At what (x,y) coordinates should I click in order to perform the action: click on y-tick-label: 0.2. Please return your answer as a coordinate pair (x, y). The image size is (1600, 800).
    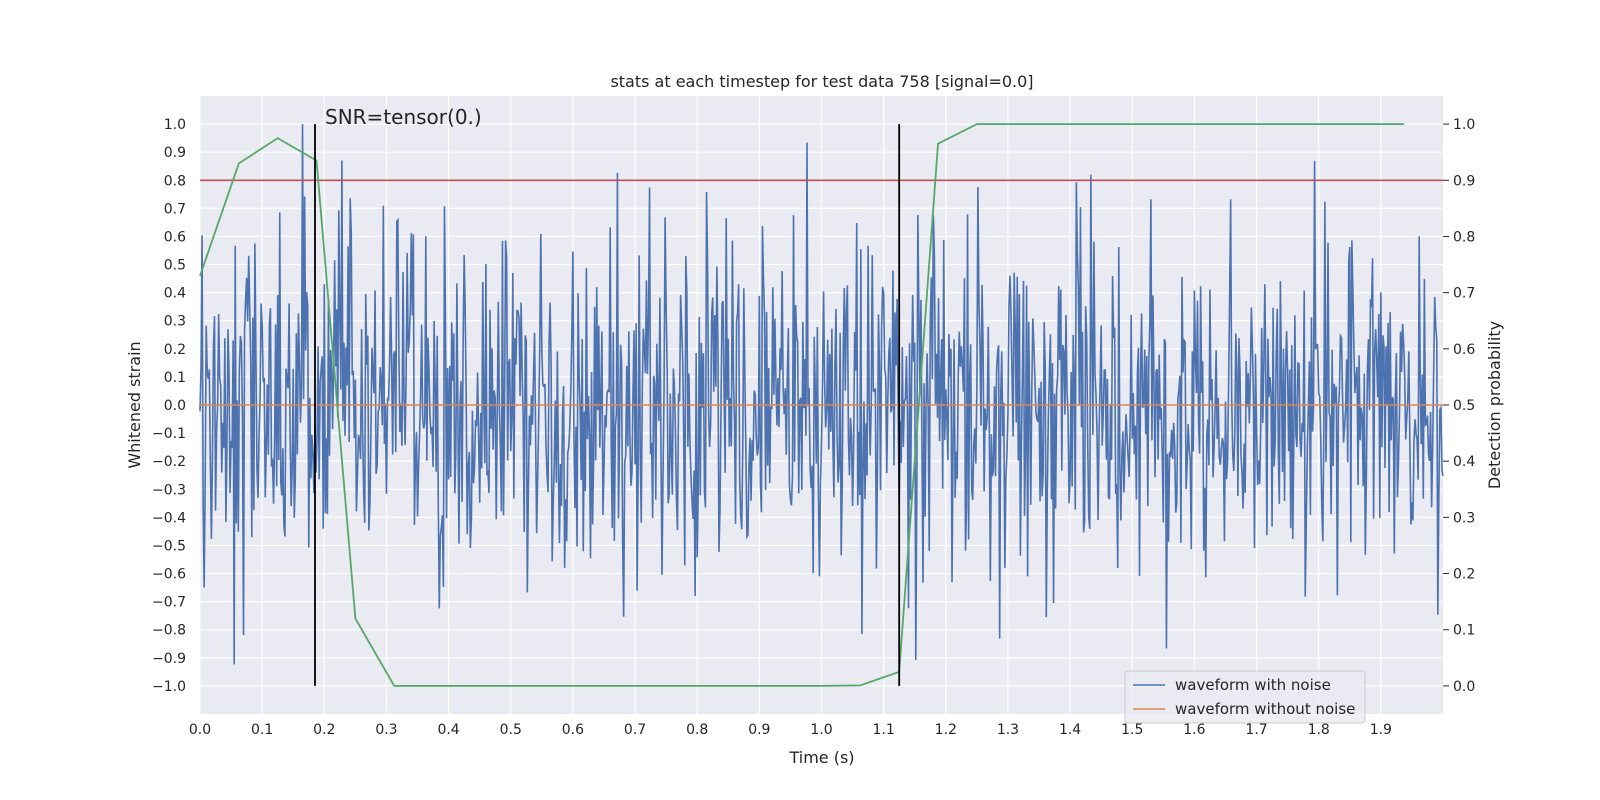
    Looking at the image, I should click on (175, 350).